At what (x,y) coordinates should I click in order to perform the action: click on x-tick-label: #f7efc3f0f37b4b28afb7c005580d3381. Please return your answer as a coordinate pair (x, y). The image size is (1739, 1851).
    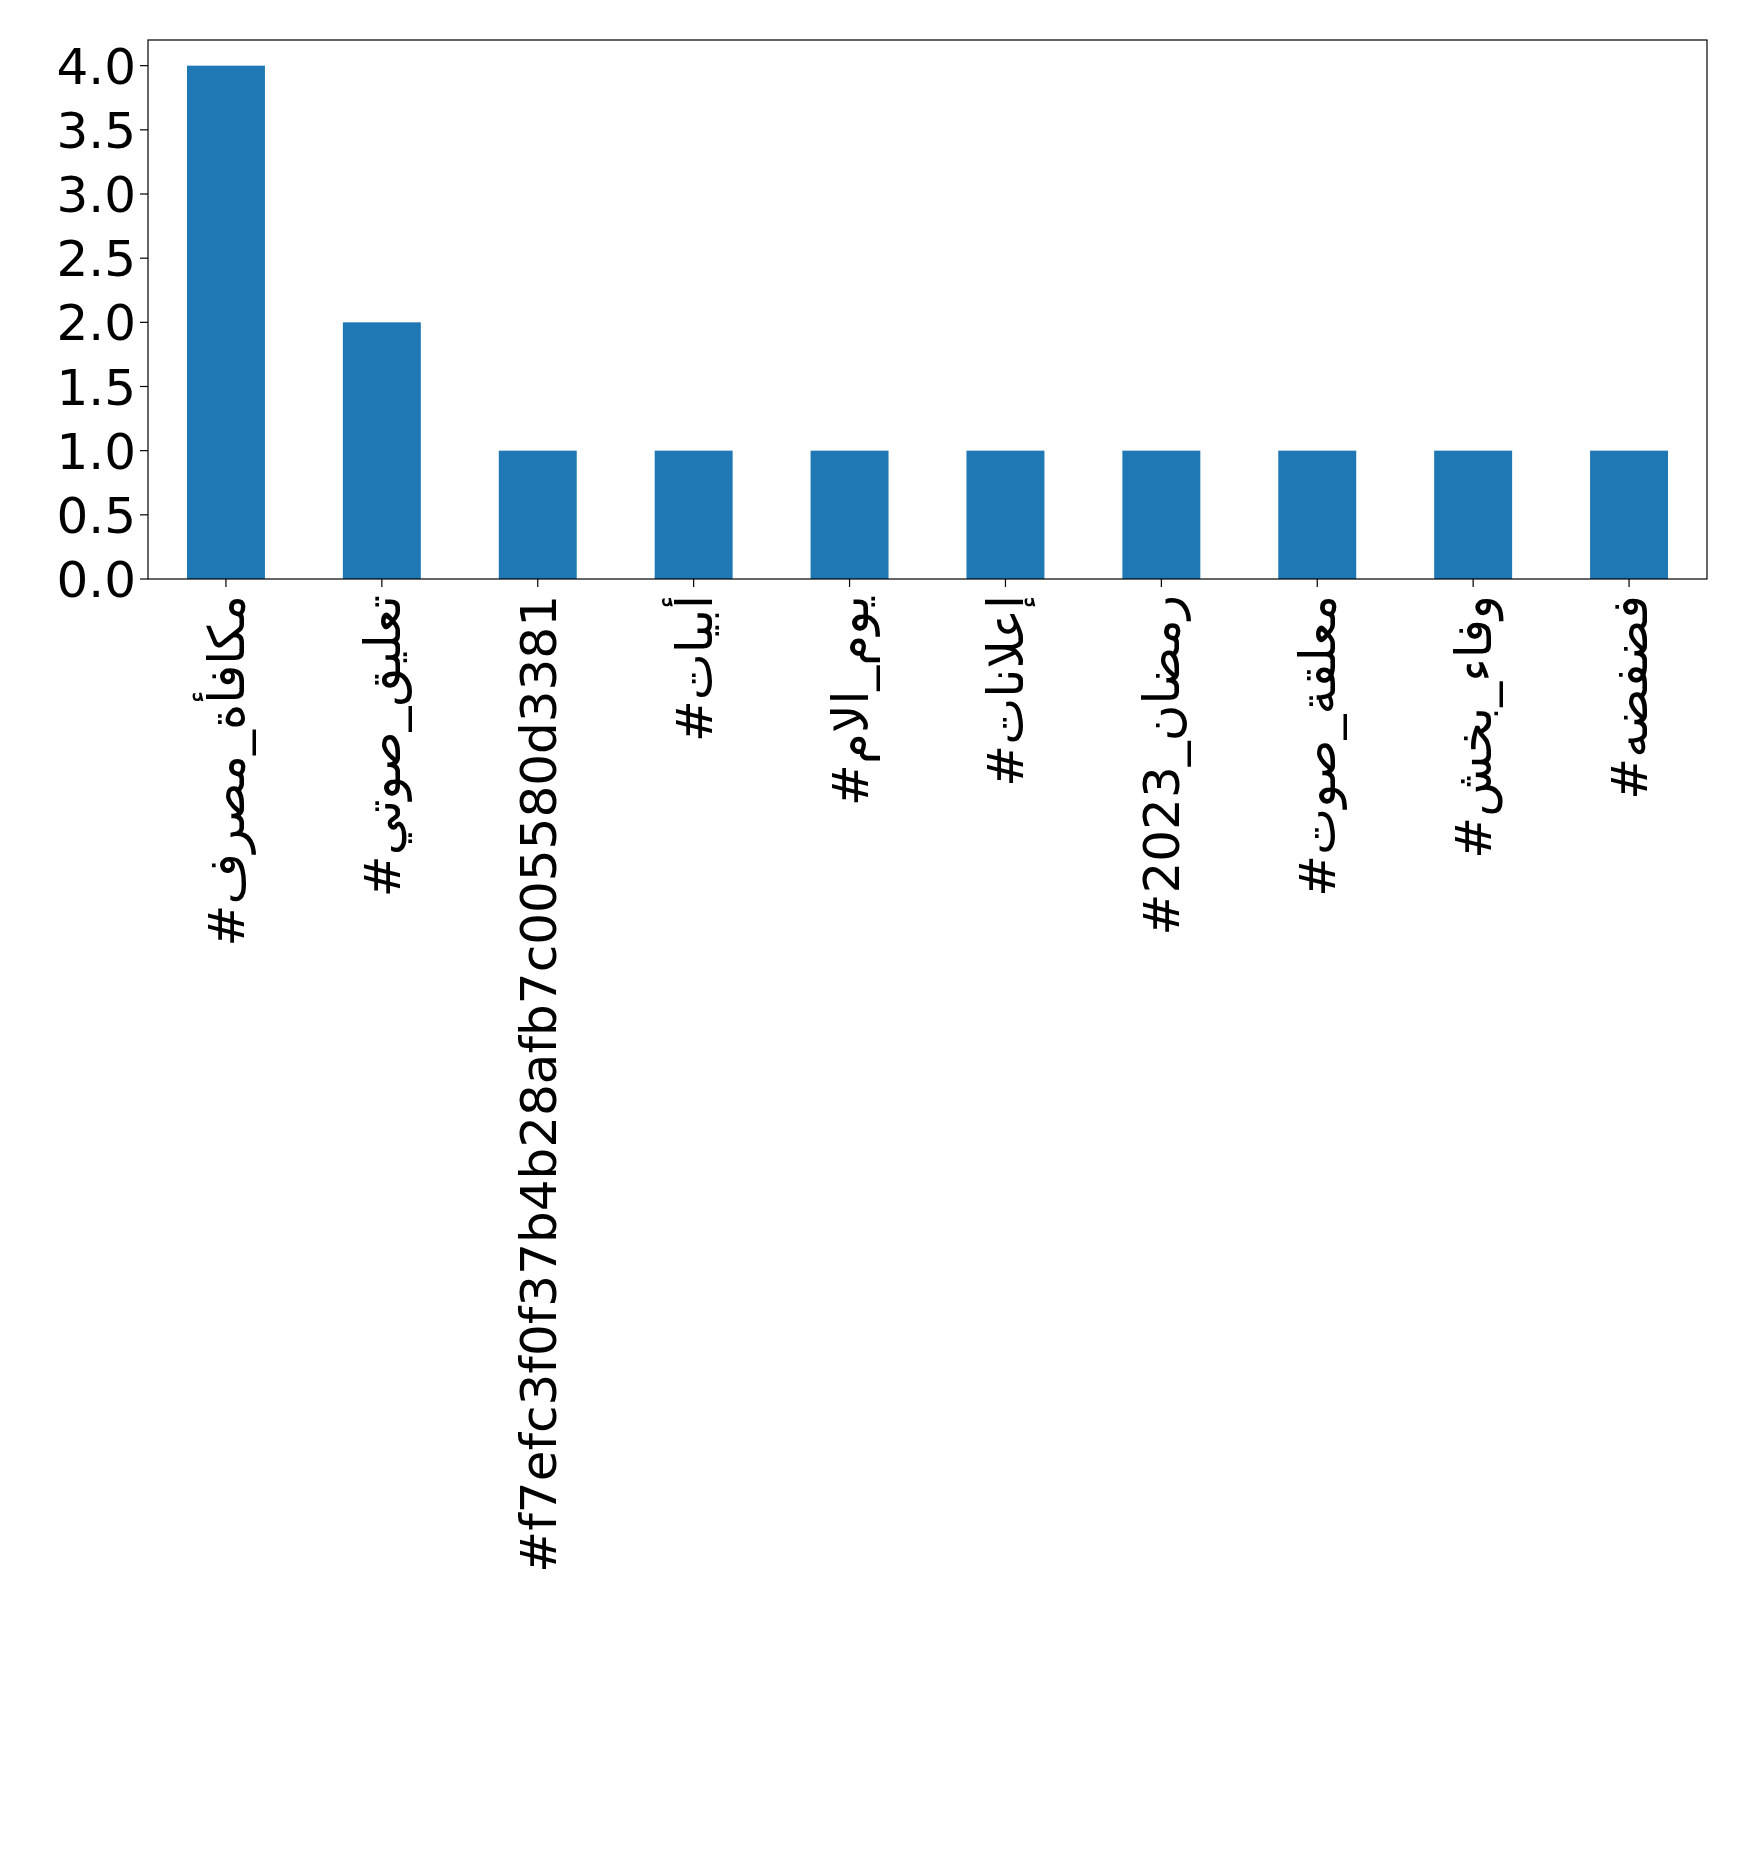
    Looking at the image, I should click on (538, 1084).